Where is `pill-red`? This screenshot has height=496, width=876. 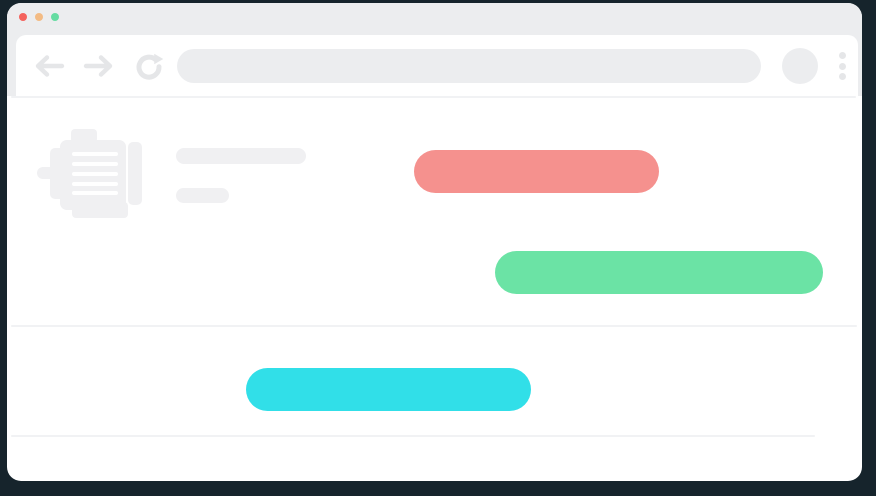
pill-red is located at coordinates (536, 171).